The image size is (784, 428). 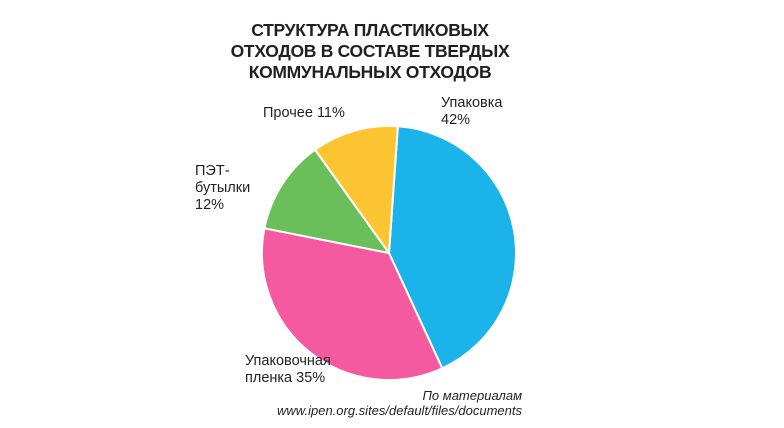 What do you see at coordinates (370, 72) in the screenshot?
I see `chart-title-line-3: КОММУНАЛЬНЫХ ОТХОДОВ` at bounding box center [370, 72].